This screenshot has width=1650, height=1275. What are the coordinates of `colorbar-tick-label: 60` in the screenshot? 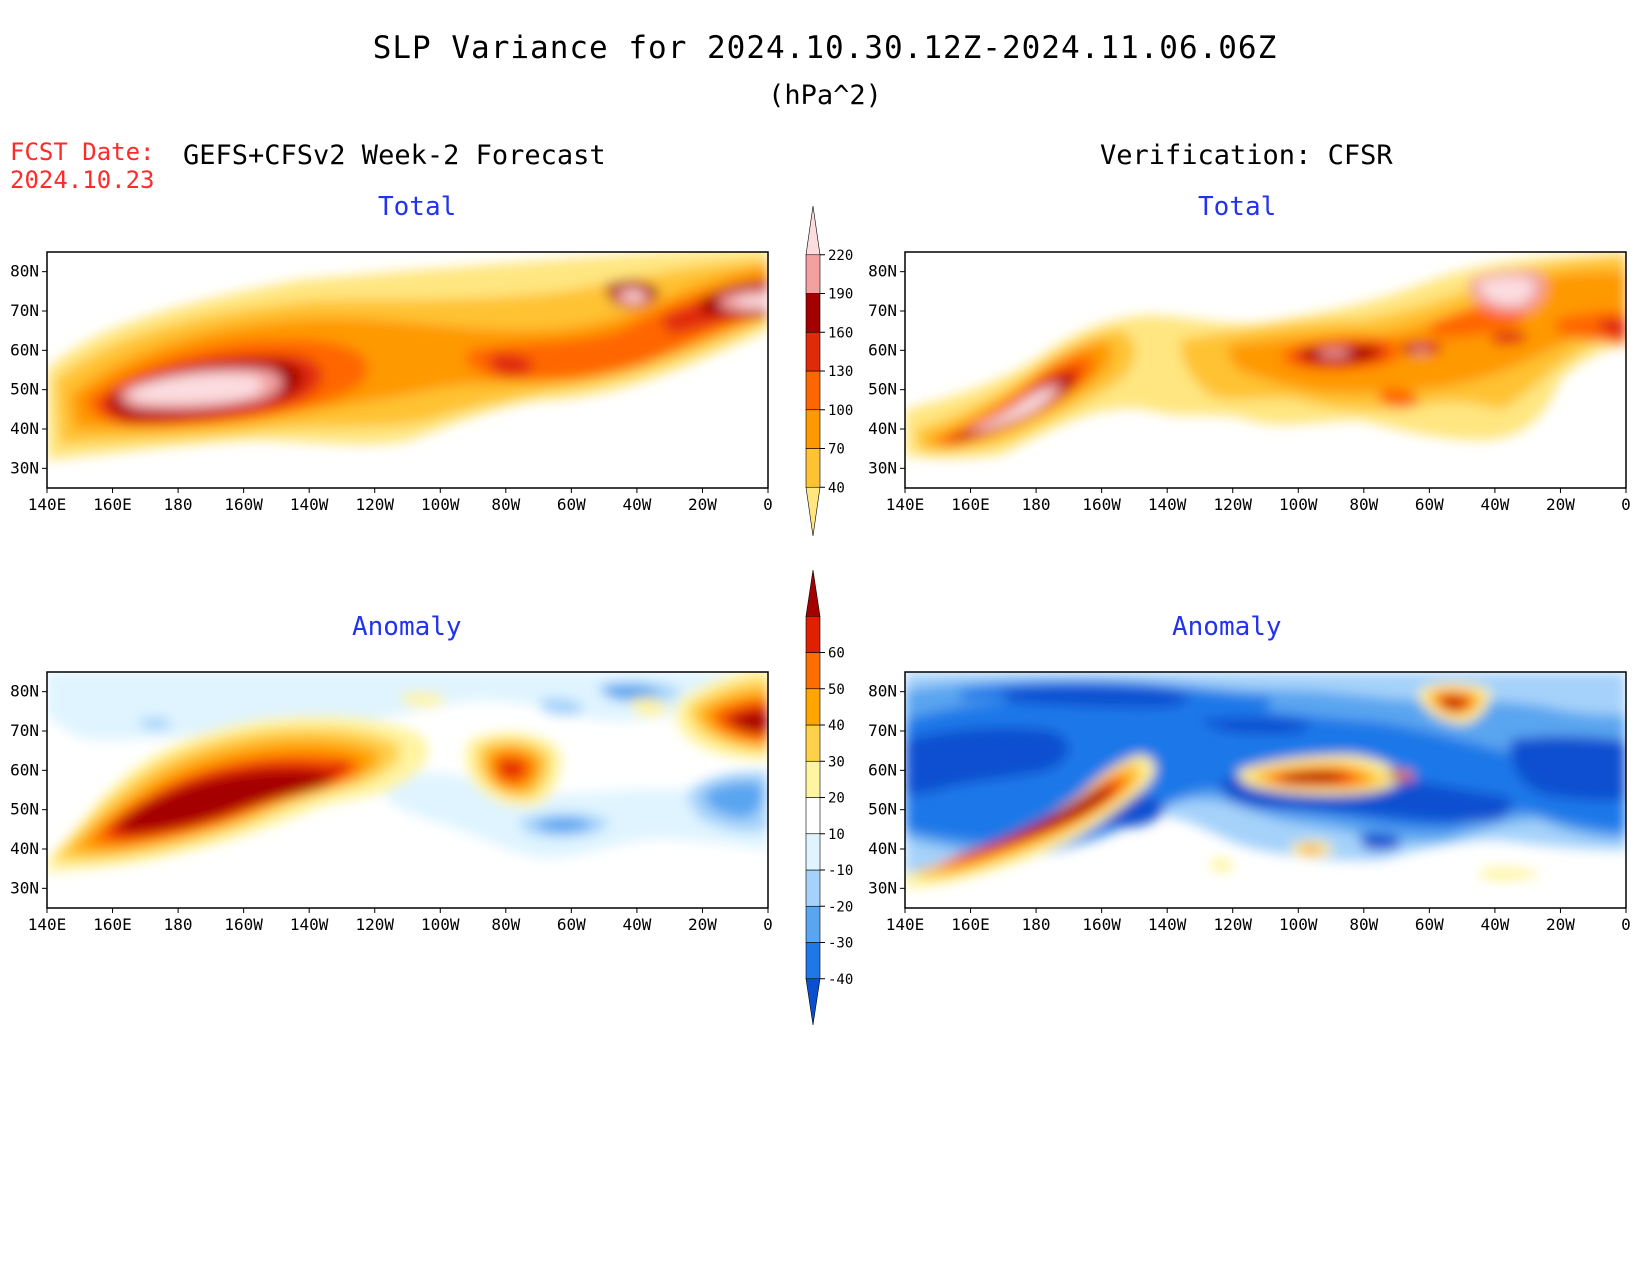 It's located at (836, 654).